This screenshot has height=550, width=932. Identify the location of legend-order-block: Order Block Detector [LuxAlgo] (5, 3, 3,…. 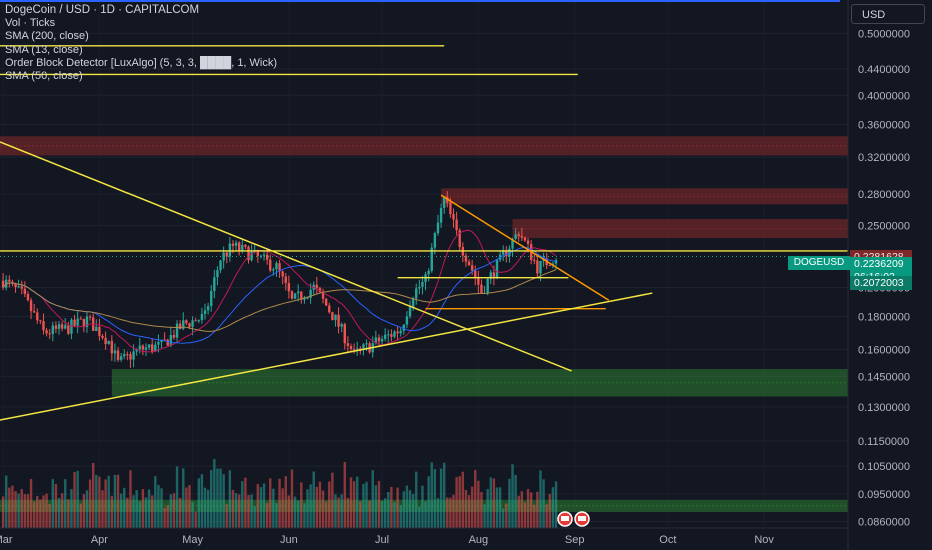
(141, 62).